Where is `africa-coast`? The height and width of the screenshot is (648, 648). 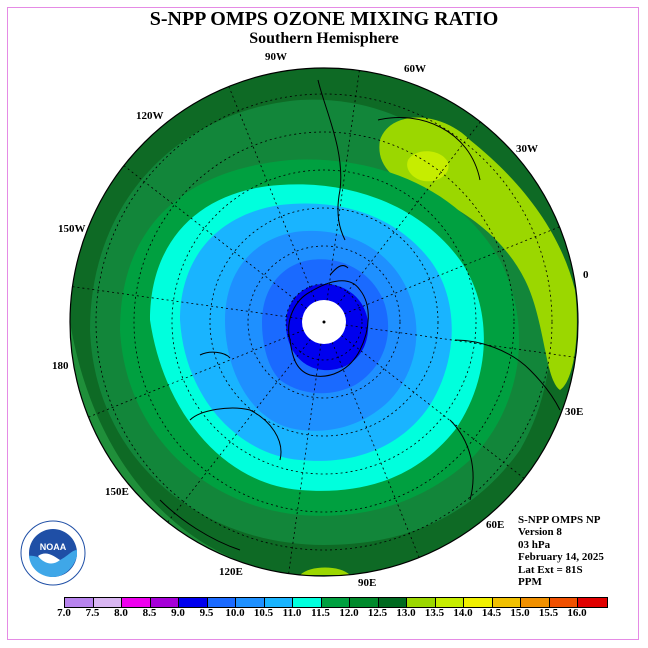 africa-coast is located at coordinates (507, 375).